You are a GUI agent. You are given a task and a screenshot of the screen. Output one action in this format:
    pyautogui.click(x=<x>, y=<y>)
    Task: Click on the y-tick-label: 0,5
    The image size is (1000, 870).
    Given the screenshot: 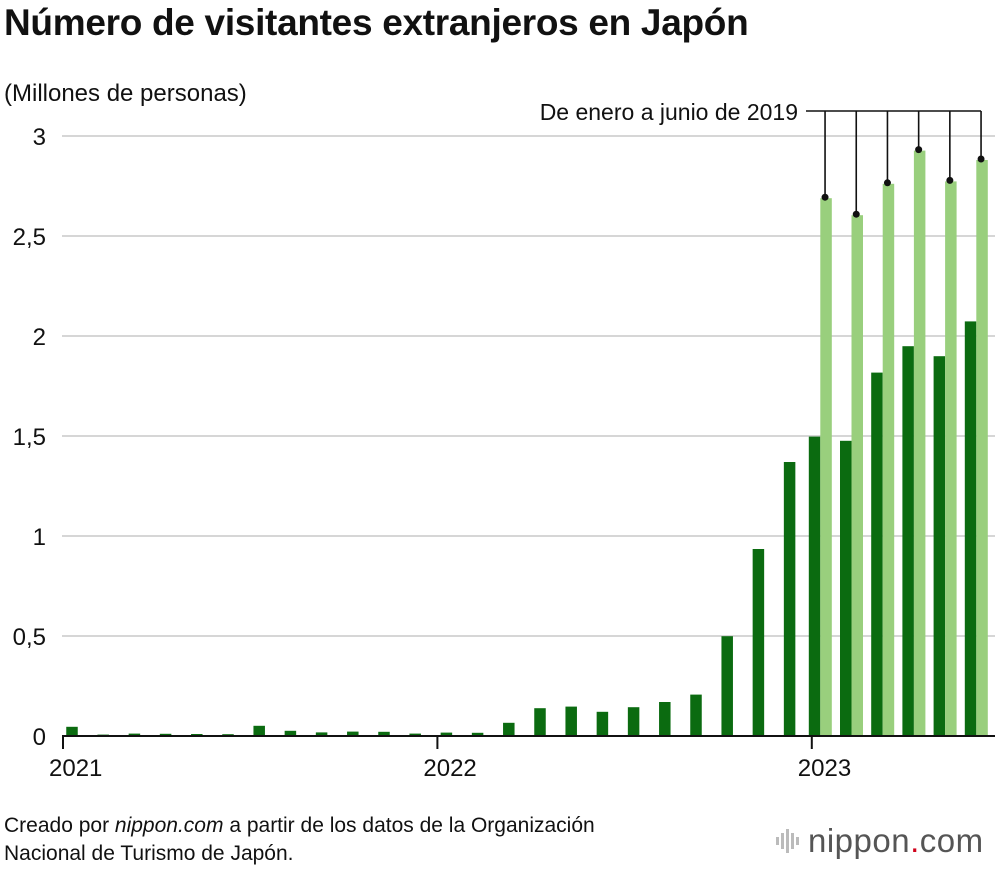 What is the action you would take?
    pyautogui.click(x=29, y=637)
    